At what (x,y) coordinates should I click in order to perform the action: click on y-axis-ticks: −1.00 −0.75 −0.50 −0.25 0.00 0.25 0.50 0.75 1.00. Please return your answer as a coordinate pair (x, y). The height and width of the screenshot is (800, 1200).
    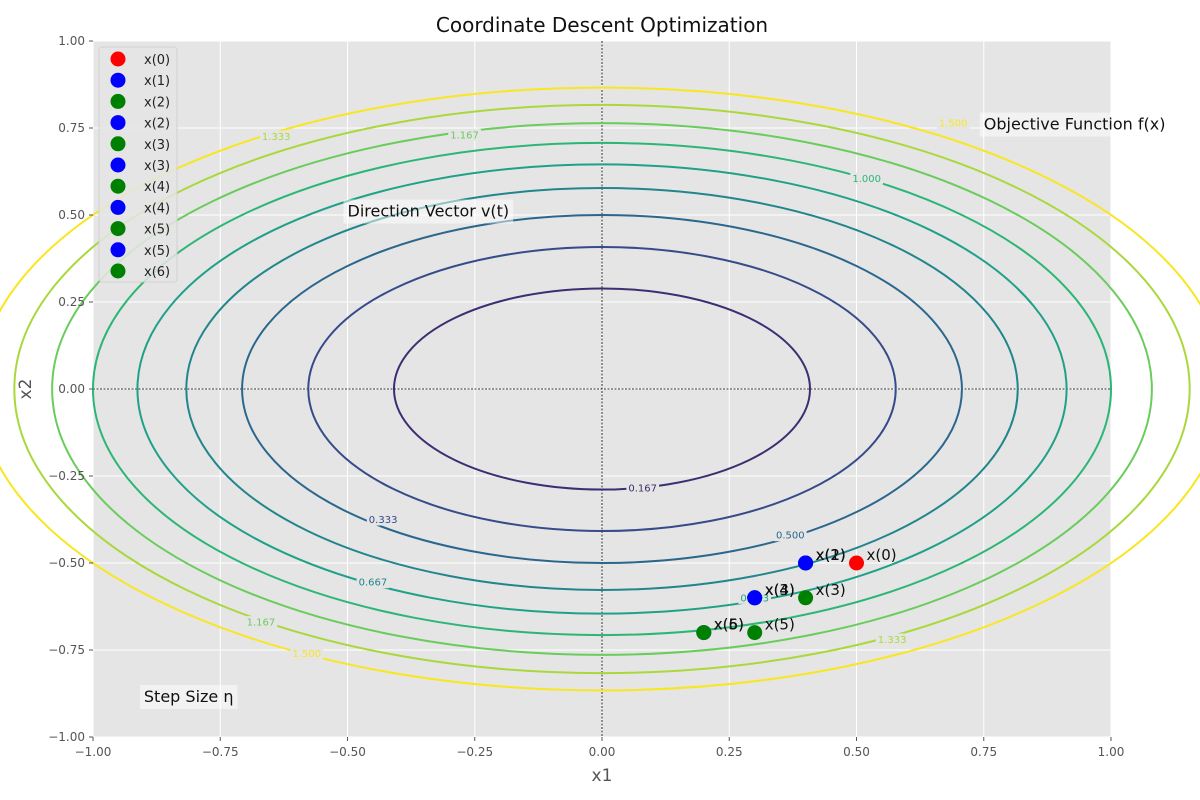
    Looking at the image, I should click on (70, 389).